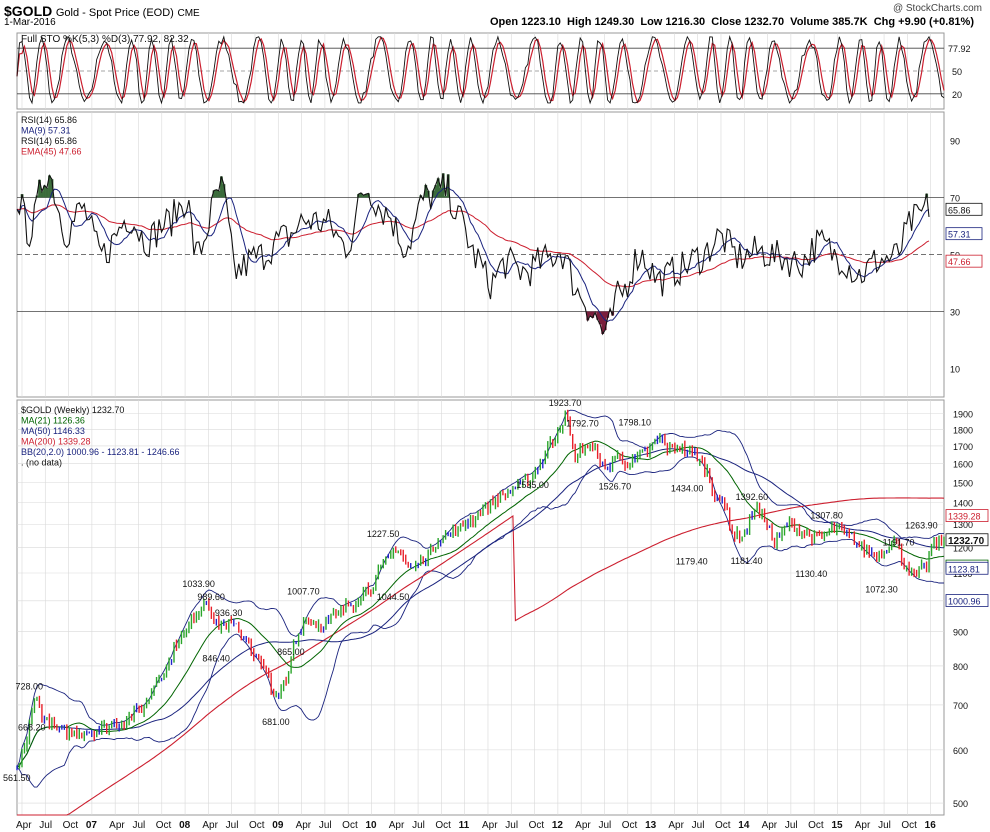  What do you see at coordinates (964, 569) in the screenshot?
I see `price-right-label: 1123.81` at bounding box center [964, 569].